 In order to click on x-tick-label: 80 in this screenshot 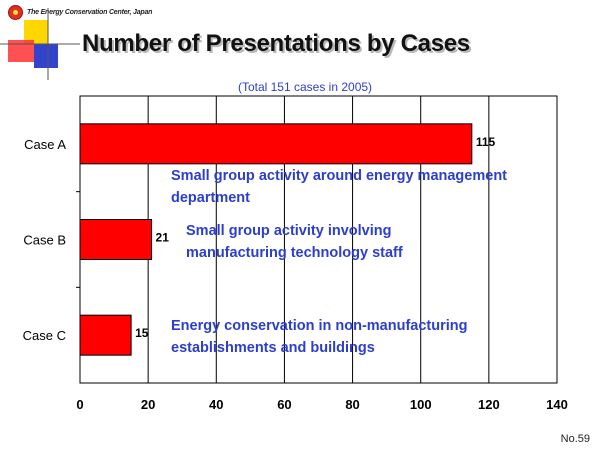, I will do `click(352, 404)`.